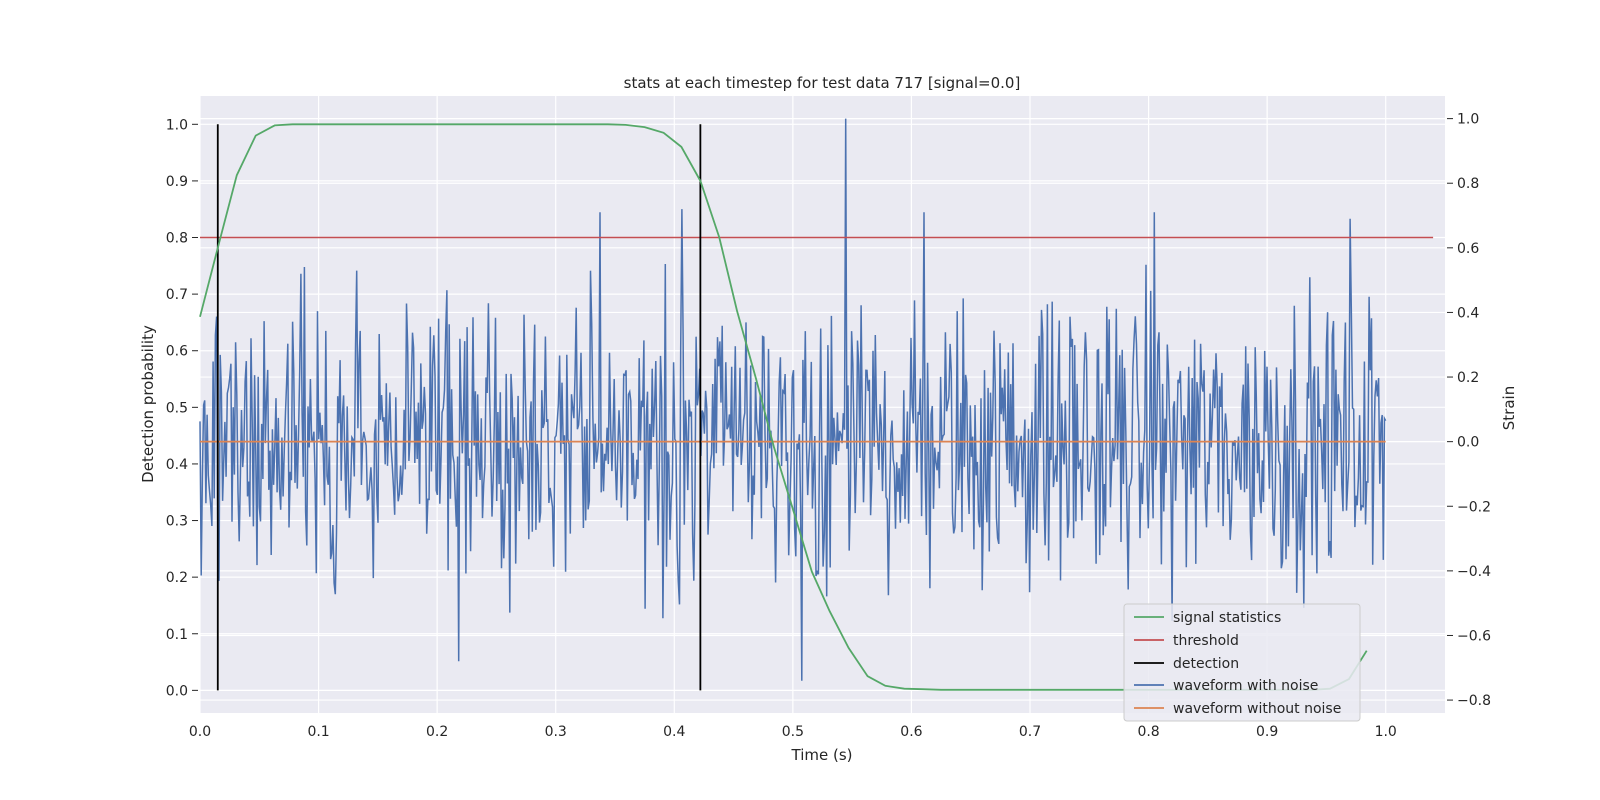  What do you see at coordinates (911, 732) in the screenshot?
I see `x-tick-label: 0.6` at bounding box center [911, 732].